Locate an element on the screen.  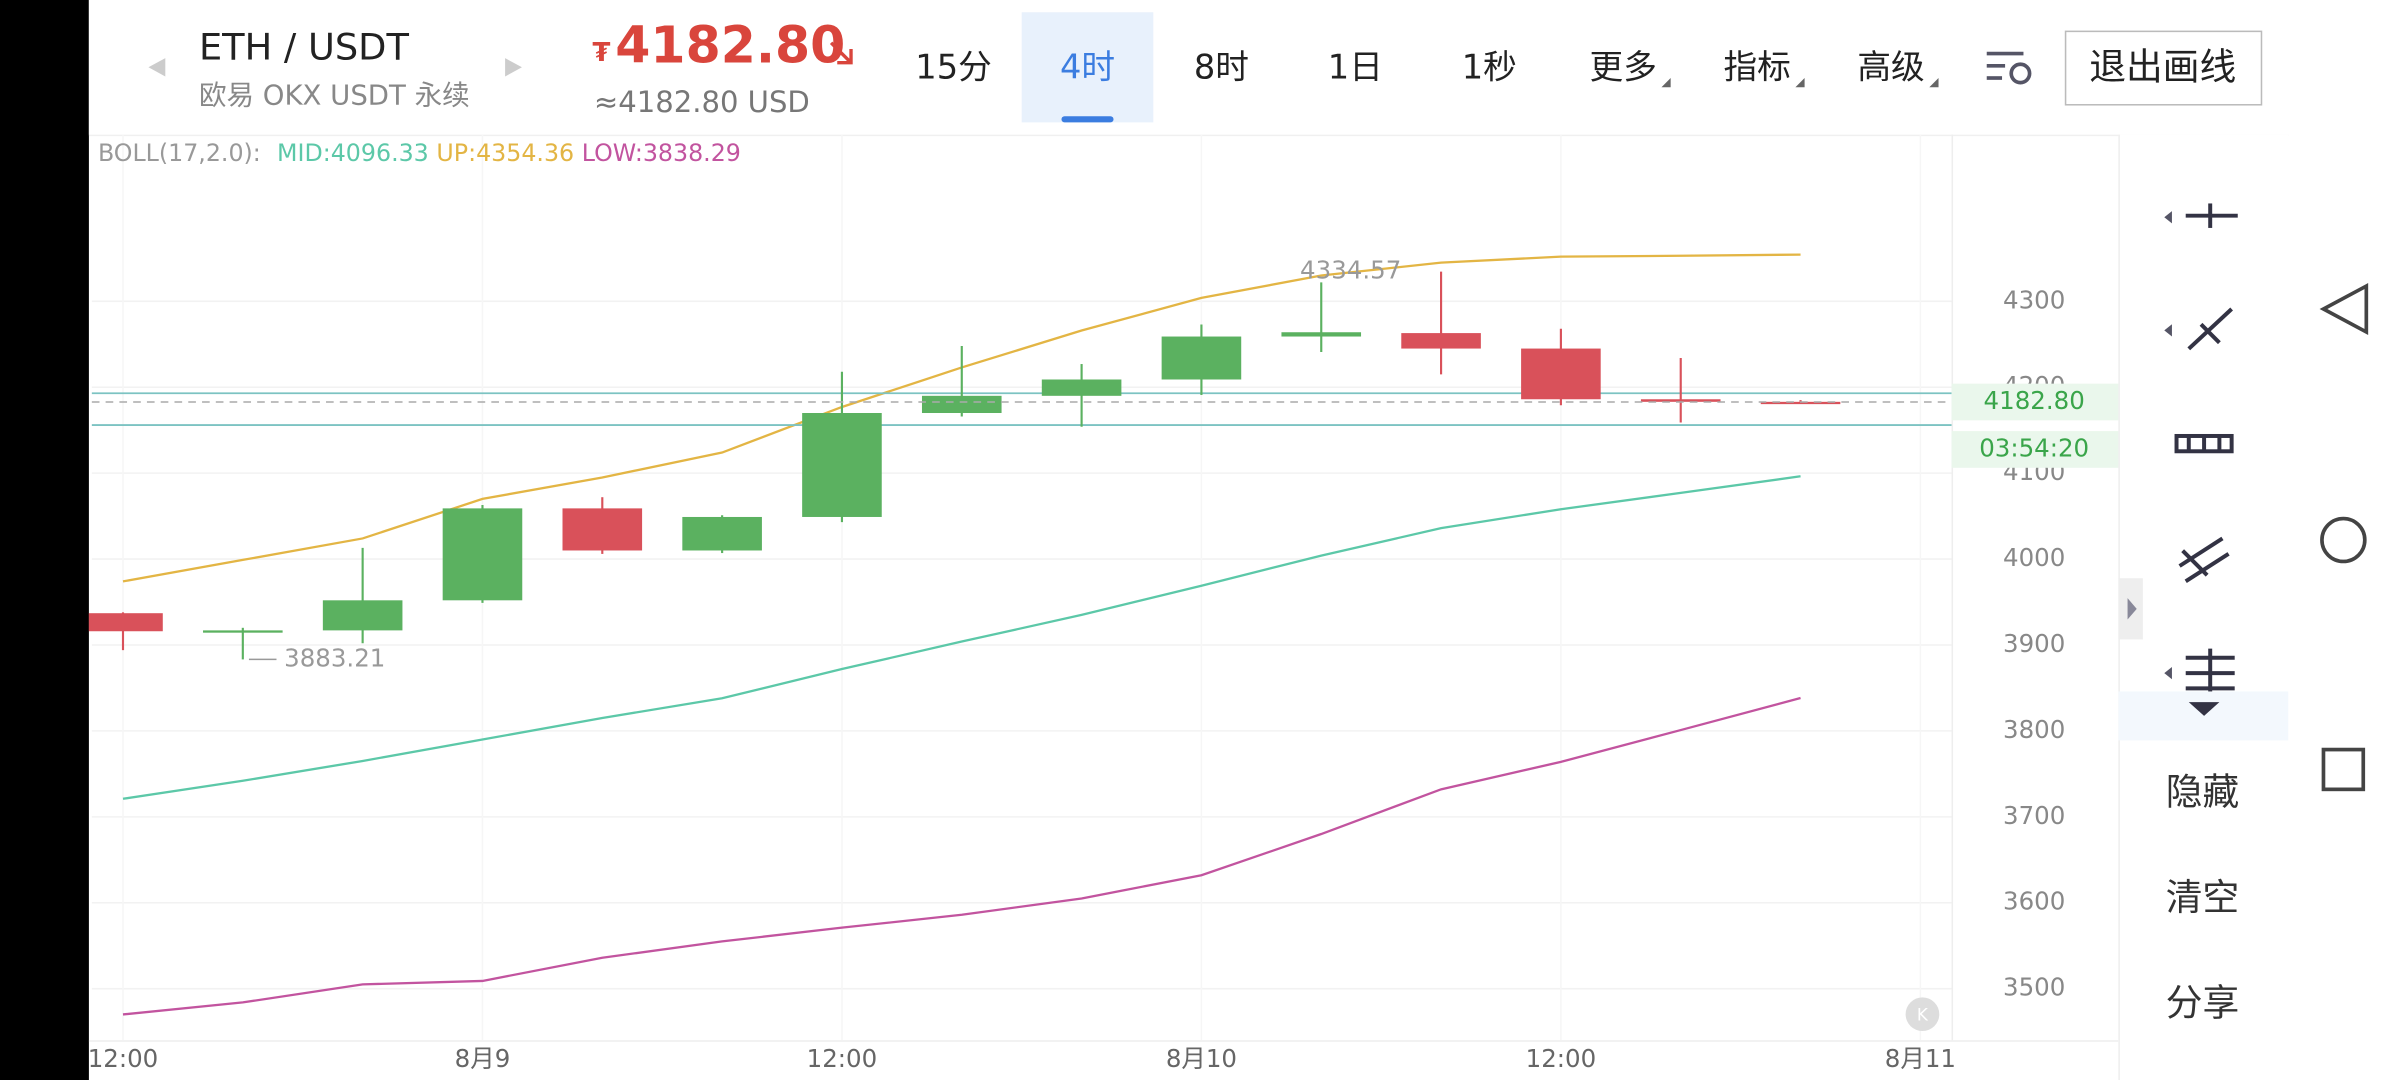
nav-home is located at coordinates (2343, 540).